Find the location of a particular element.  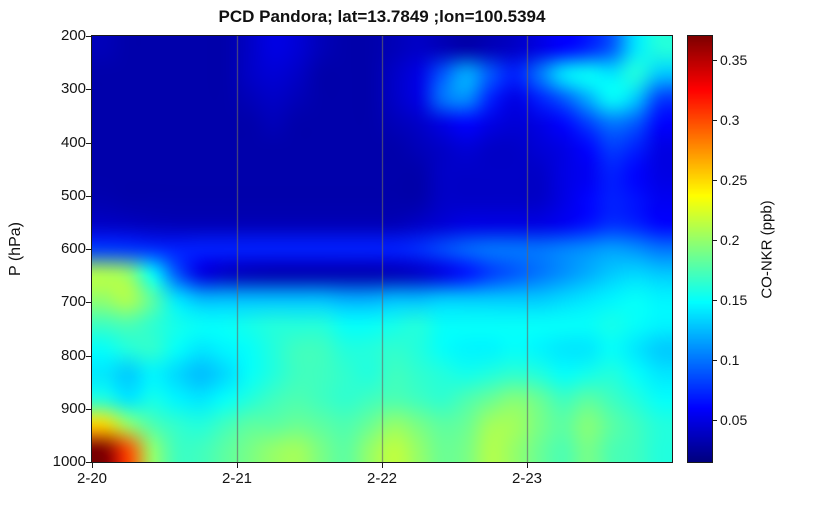

x-tick-label: 2-21 is located at coordinates (237, 478).